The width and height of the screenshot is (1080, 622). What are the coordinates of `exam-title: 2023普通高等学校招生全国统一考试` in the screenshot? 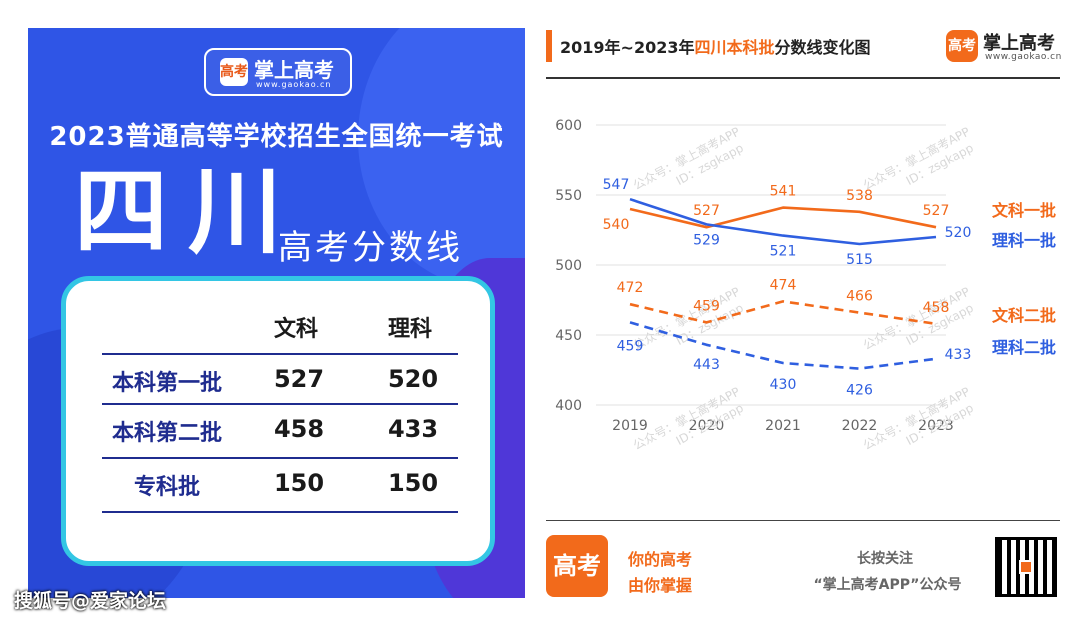 It's located at (276, 137).